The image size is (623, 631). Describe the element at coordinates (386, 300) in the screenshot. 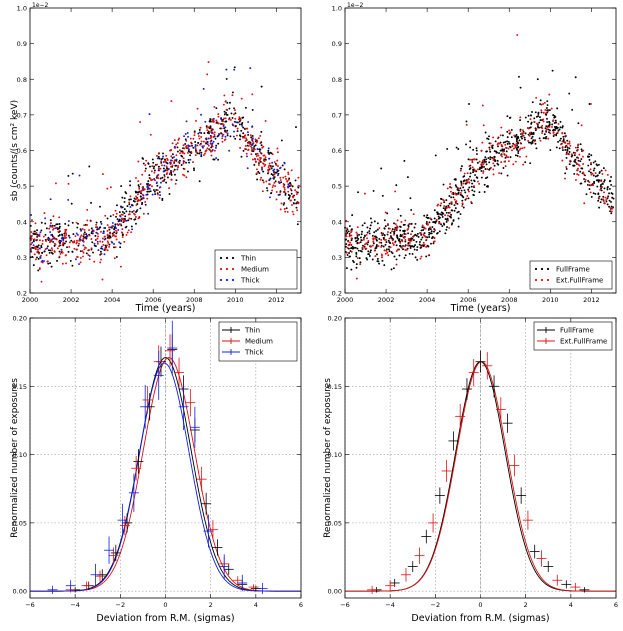

I see `x-tick-label: 2002` at that location.